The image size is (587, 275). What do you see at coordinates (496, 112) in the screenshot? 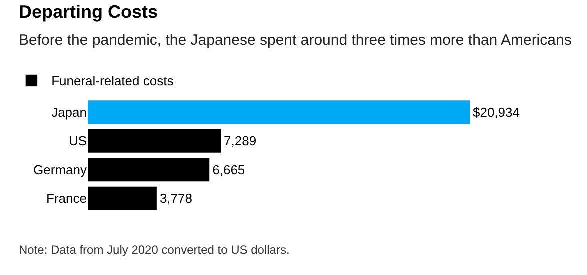
I see `data-label: $20,934` at bounding box center [496, 112].